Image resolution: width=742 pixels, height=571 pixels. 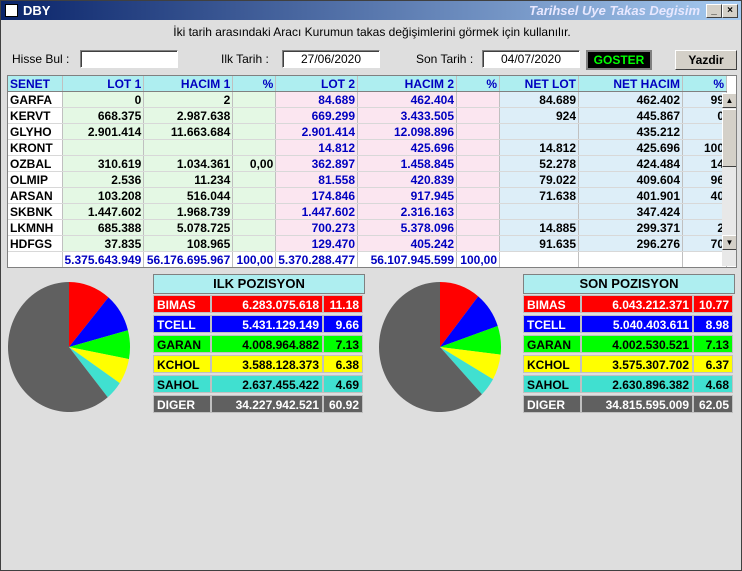 What do you see at coordinates (539, 179) in the screenshot?
I see `table-cell: 79.022` at bounding box center [539, 179].